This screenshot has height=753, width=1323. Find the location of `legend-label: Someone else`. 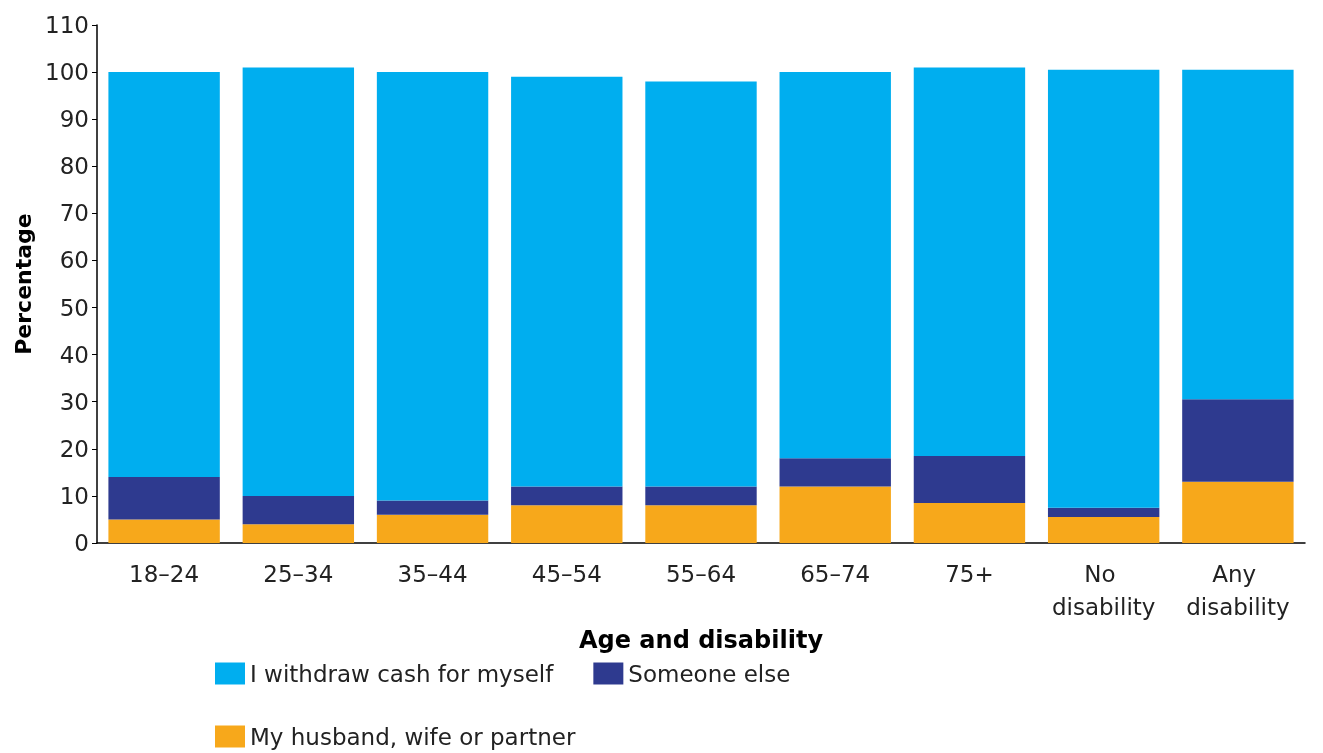

legend-label: Someone else is located at coordinates (709, 673).